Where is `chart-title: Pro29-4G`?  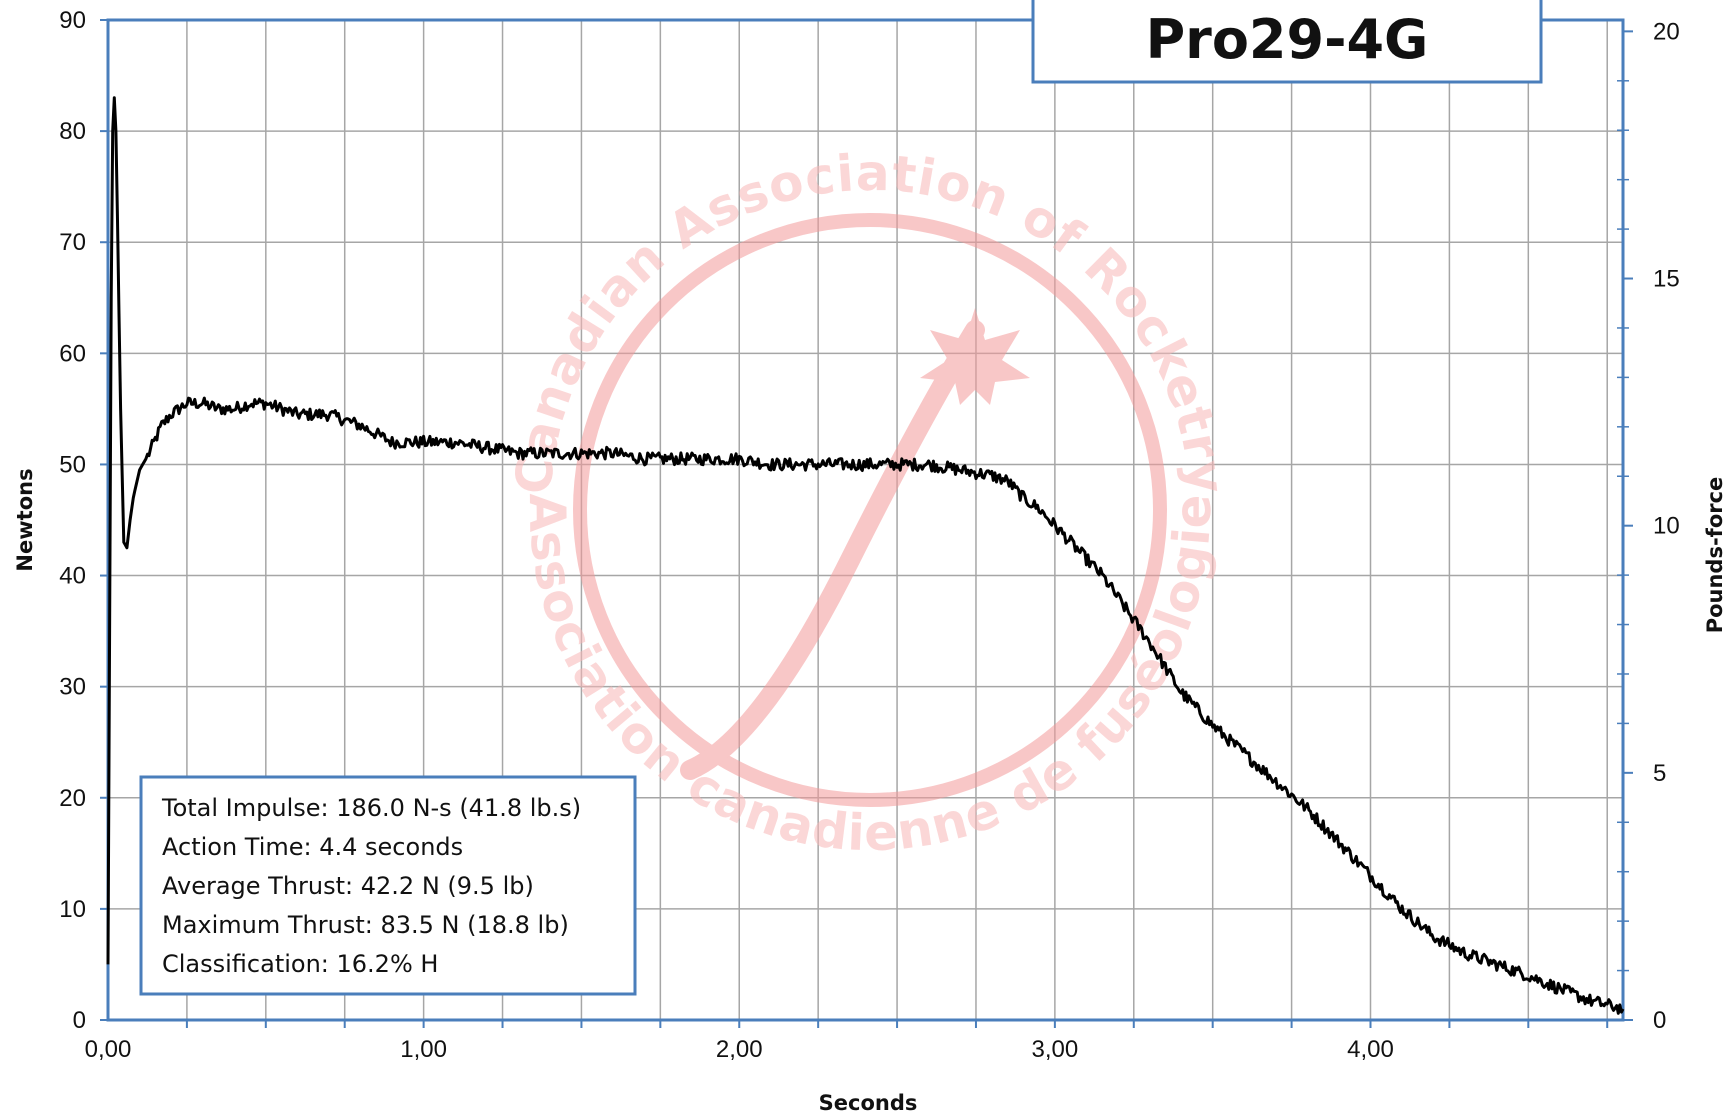
chart-title: Pro29-4G is located at coordinates (1287, 39).